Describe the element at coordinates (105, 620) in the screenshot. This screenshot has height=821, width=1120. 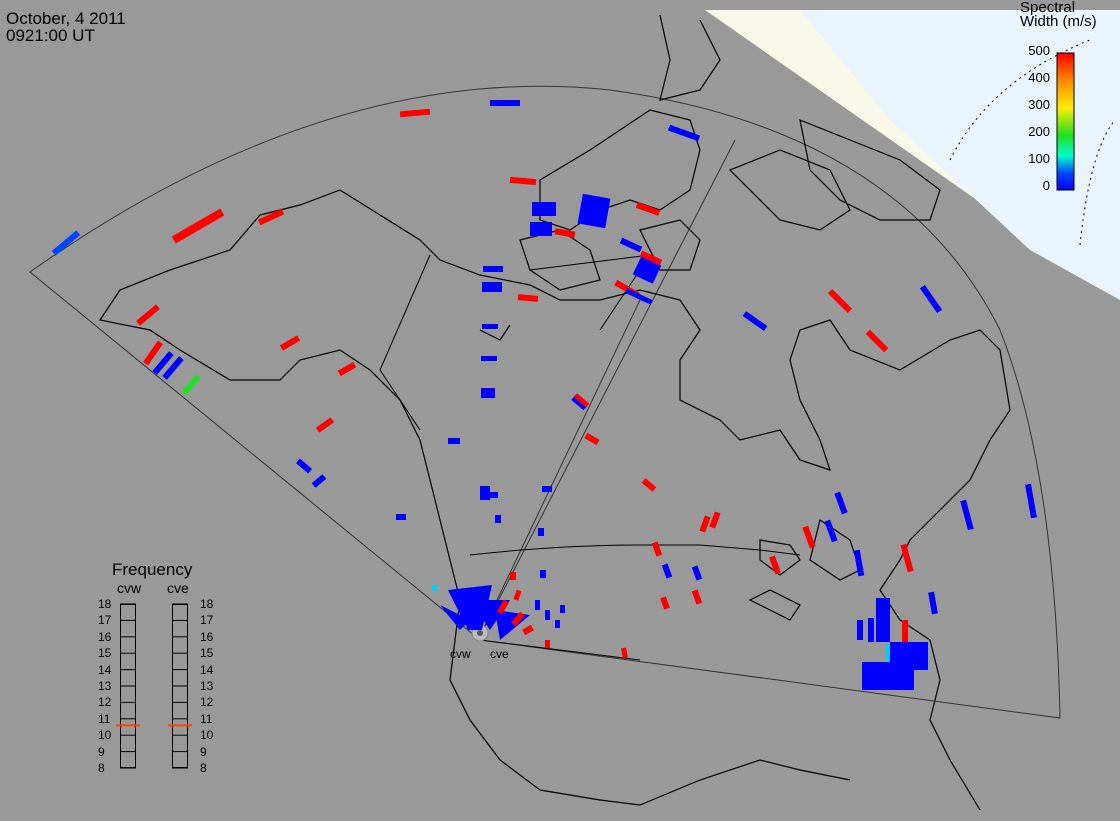
I see `frequency-tick-cvw: 17` at that location.